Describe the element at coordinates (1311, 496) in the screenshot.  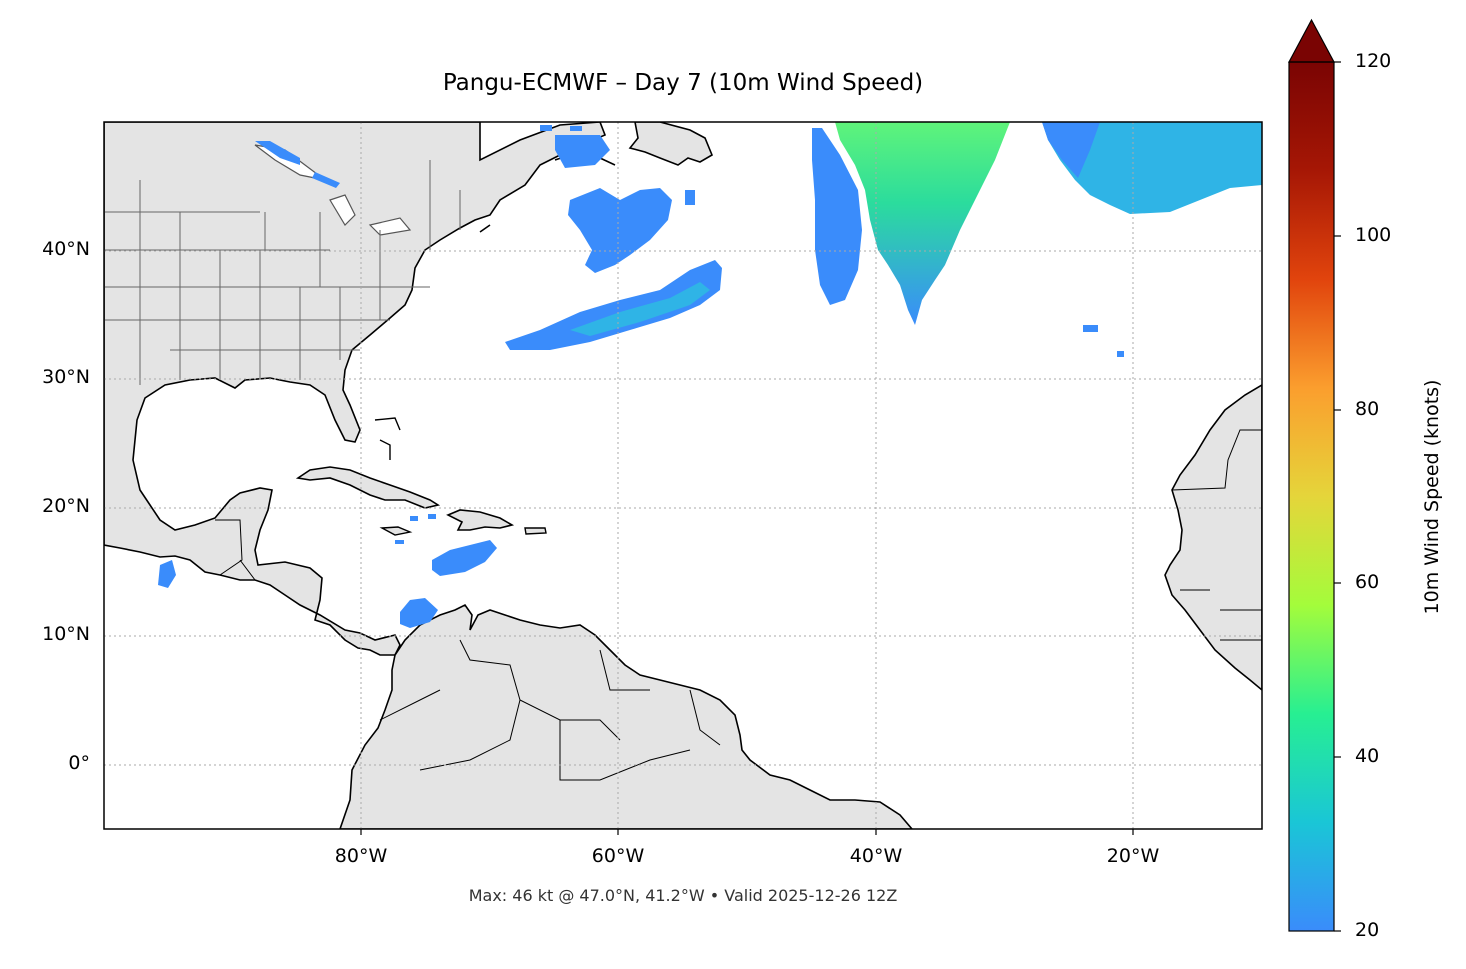
I see `colorbar-gradient` at that location.